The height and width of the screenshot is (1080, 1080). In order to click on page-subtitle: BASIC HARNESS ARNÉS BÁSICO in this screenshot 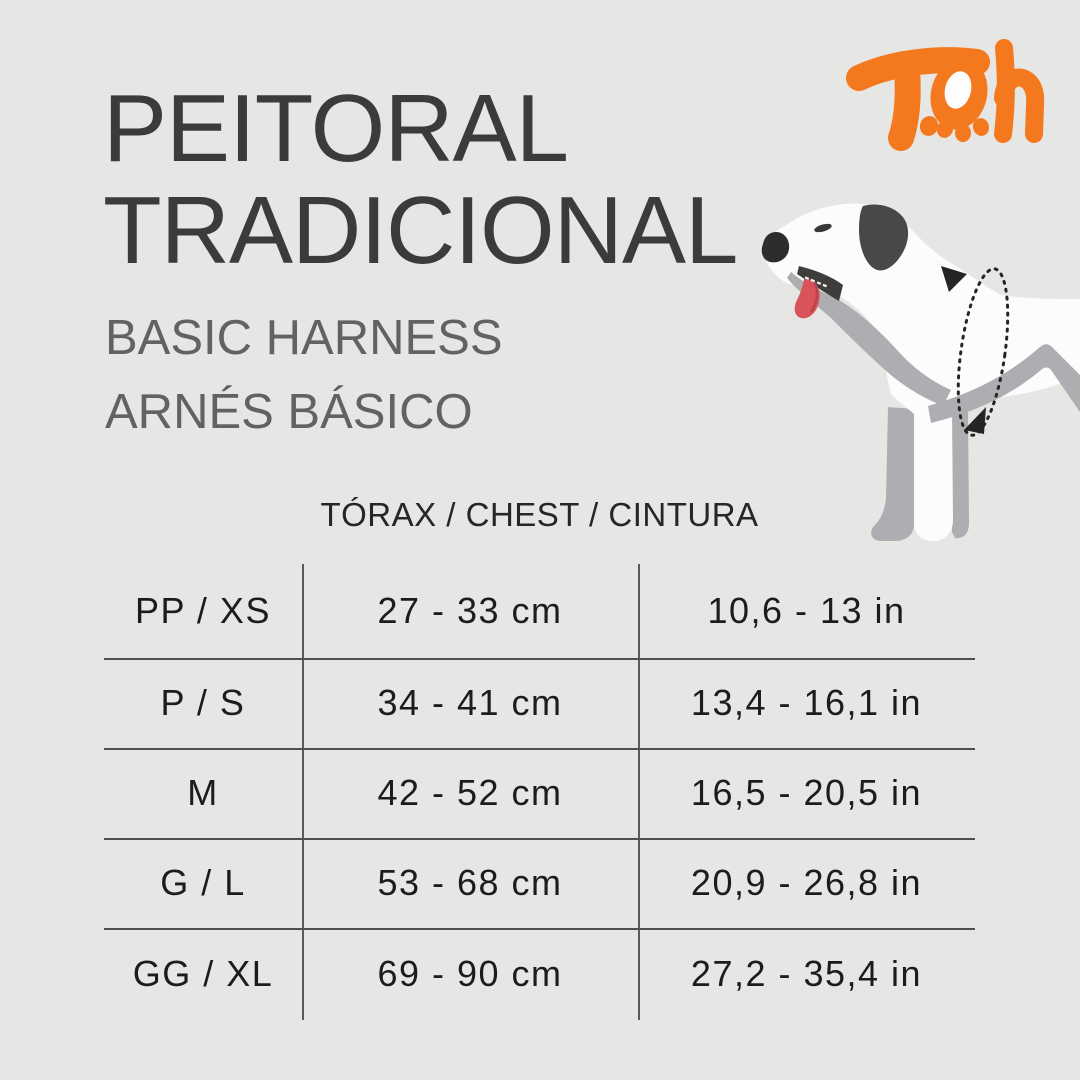, I will do `click(304, 375)`.